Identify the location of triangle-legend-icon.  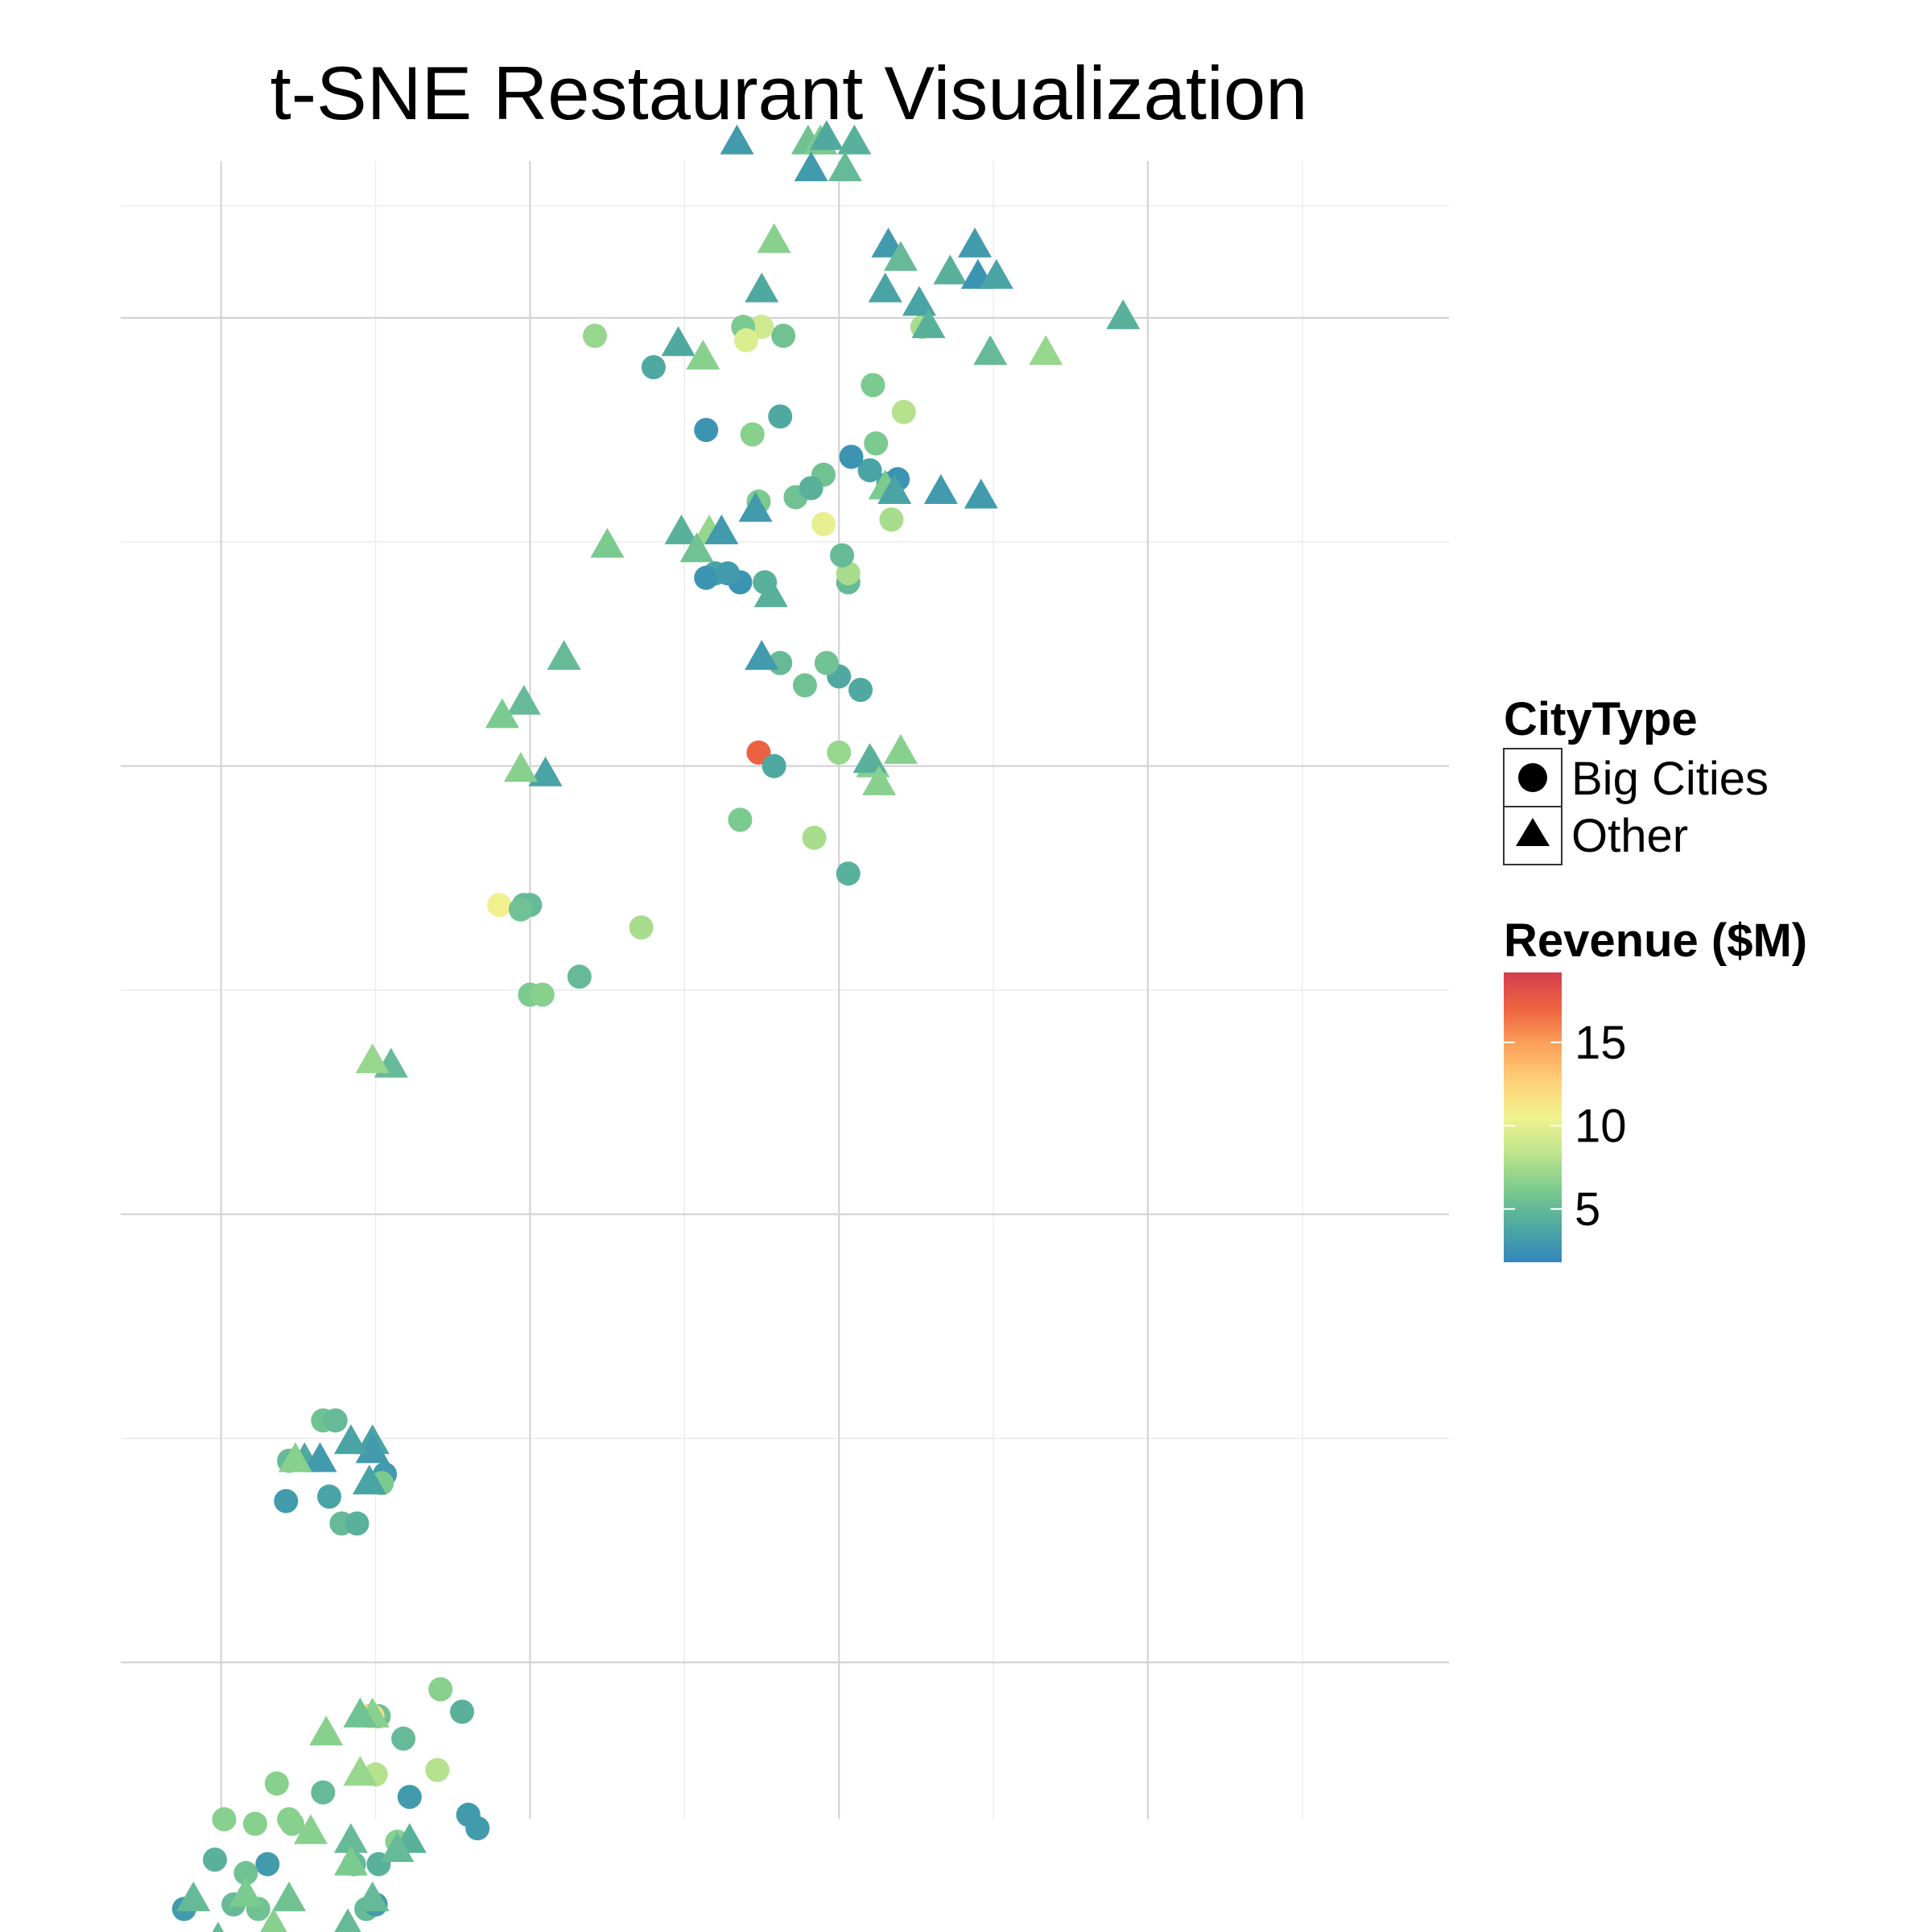
(1533, 832).